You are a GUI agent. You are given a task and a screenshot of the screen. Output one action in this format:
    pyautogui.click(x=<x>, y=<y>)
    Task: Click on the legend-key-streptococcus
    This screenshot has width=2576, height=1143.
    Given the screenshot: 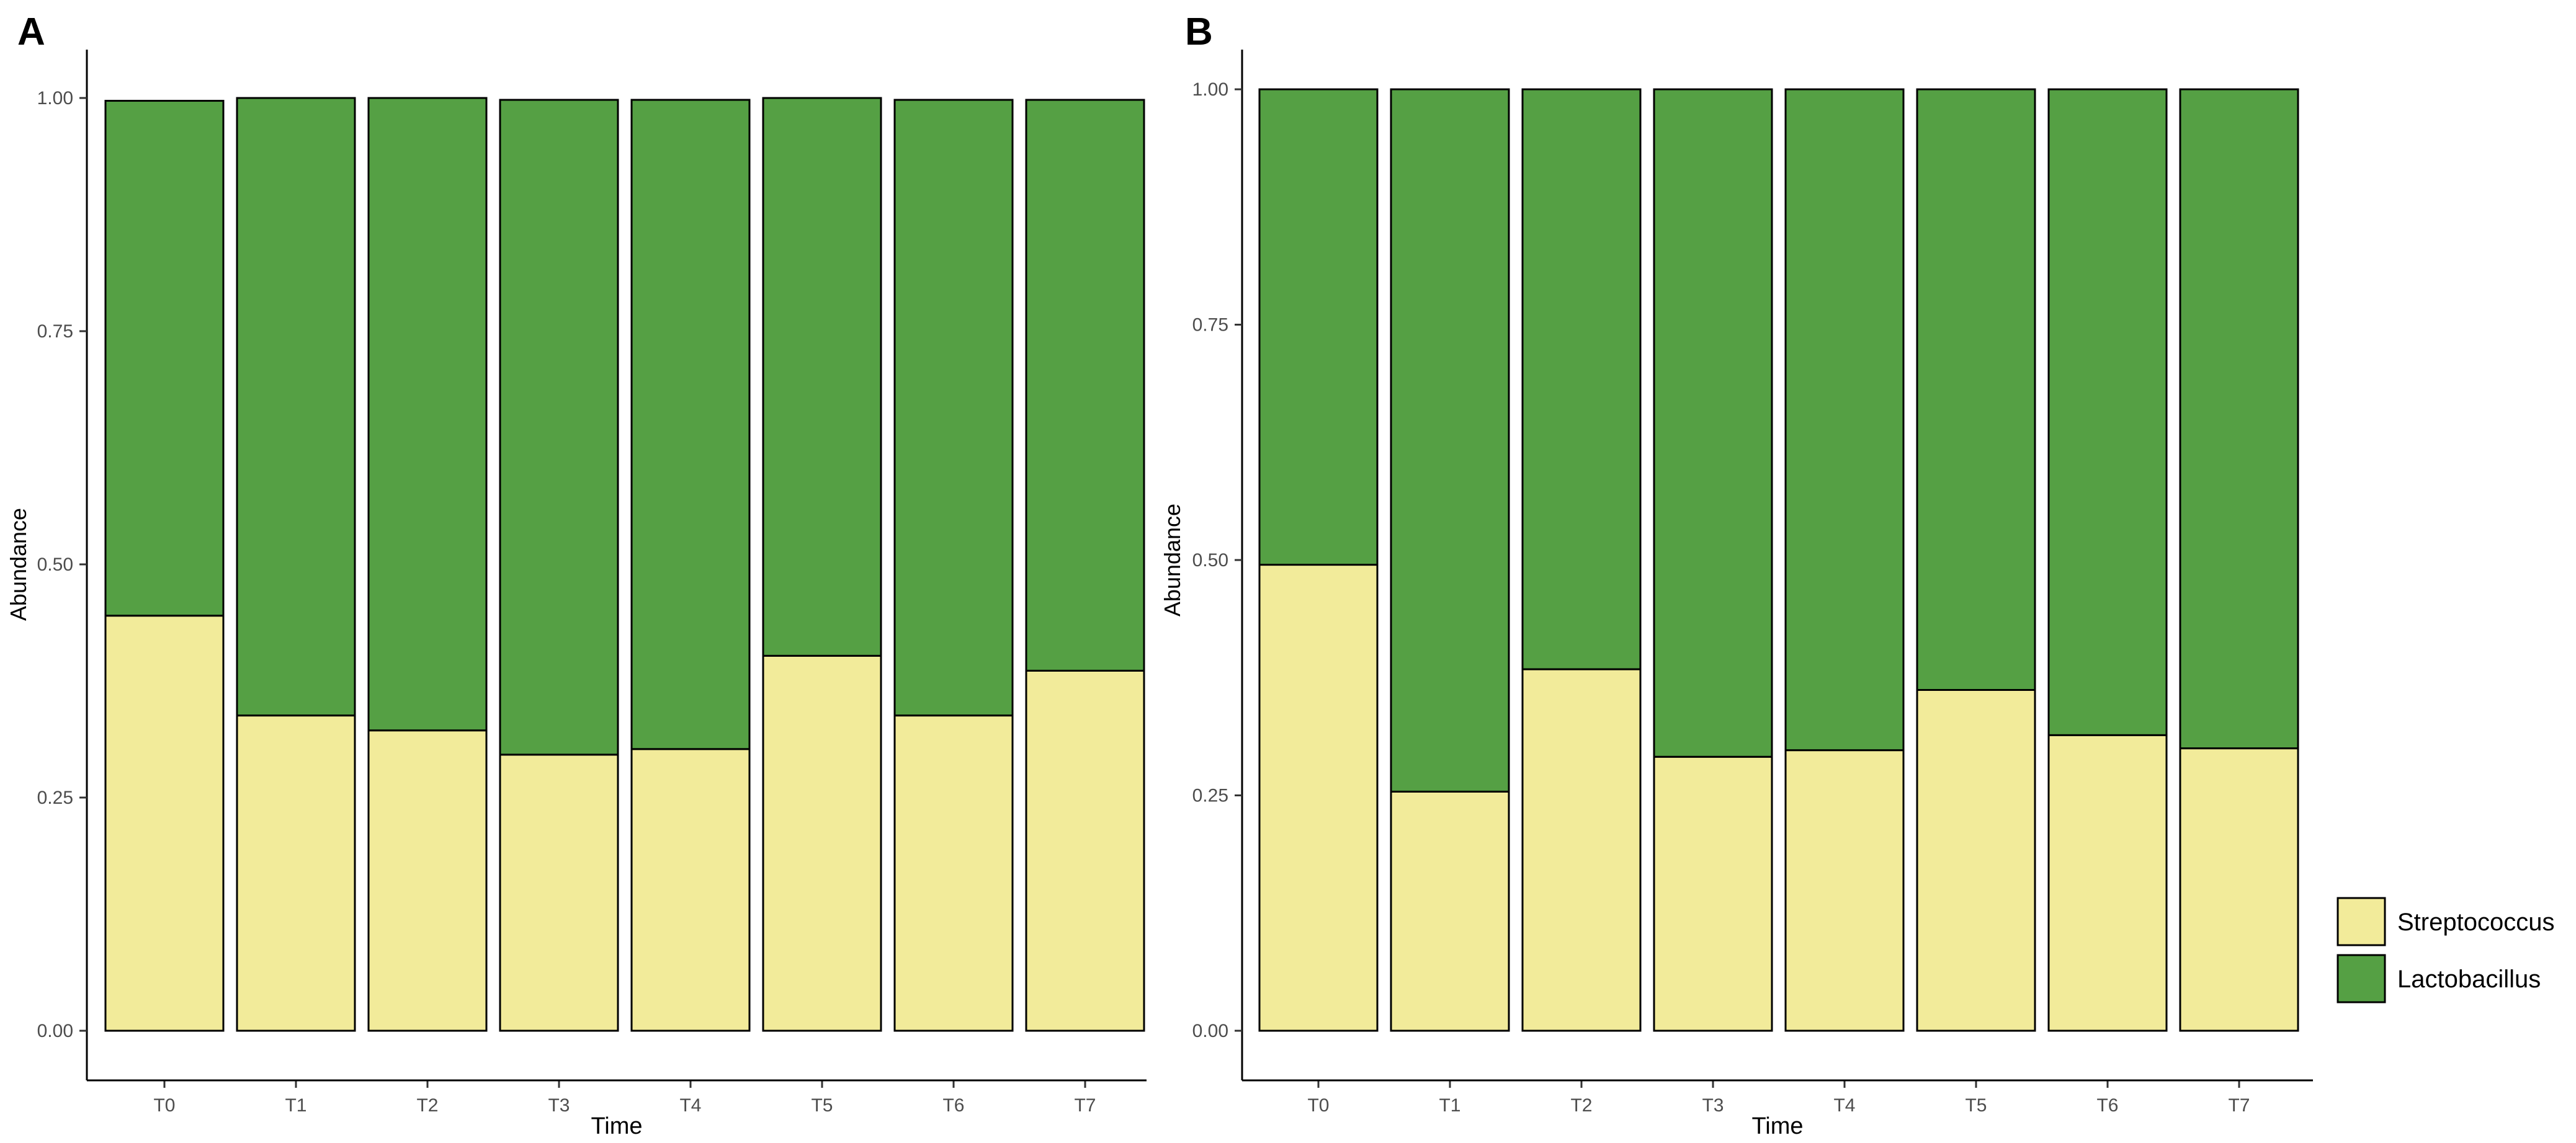 What is the action you would take?
    pyautogui.click(x=2361, y=921)
    